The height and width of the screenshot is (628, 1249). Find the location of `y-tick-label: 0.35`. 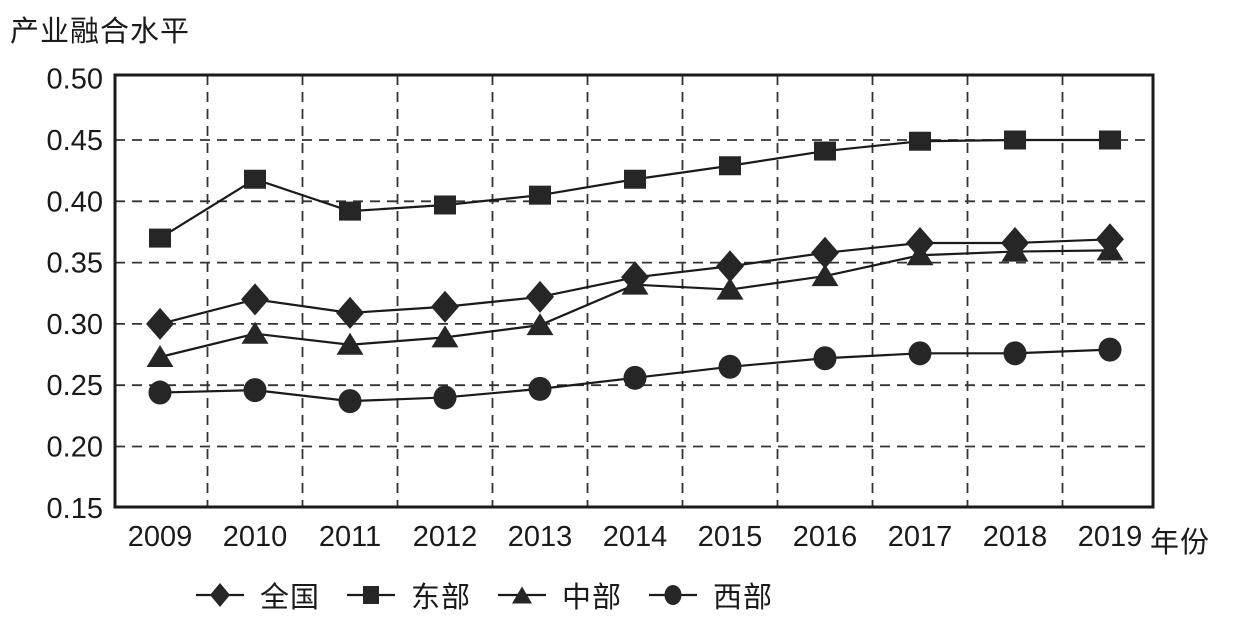

y-tick-label: 0.35 is located at coordinates (75, 264).